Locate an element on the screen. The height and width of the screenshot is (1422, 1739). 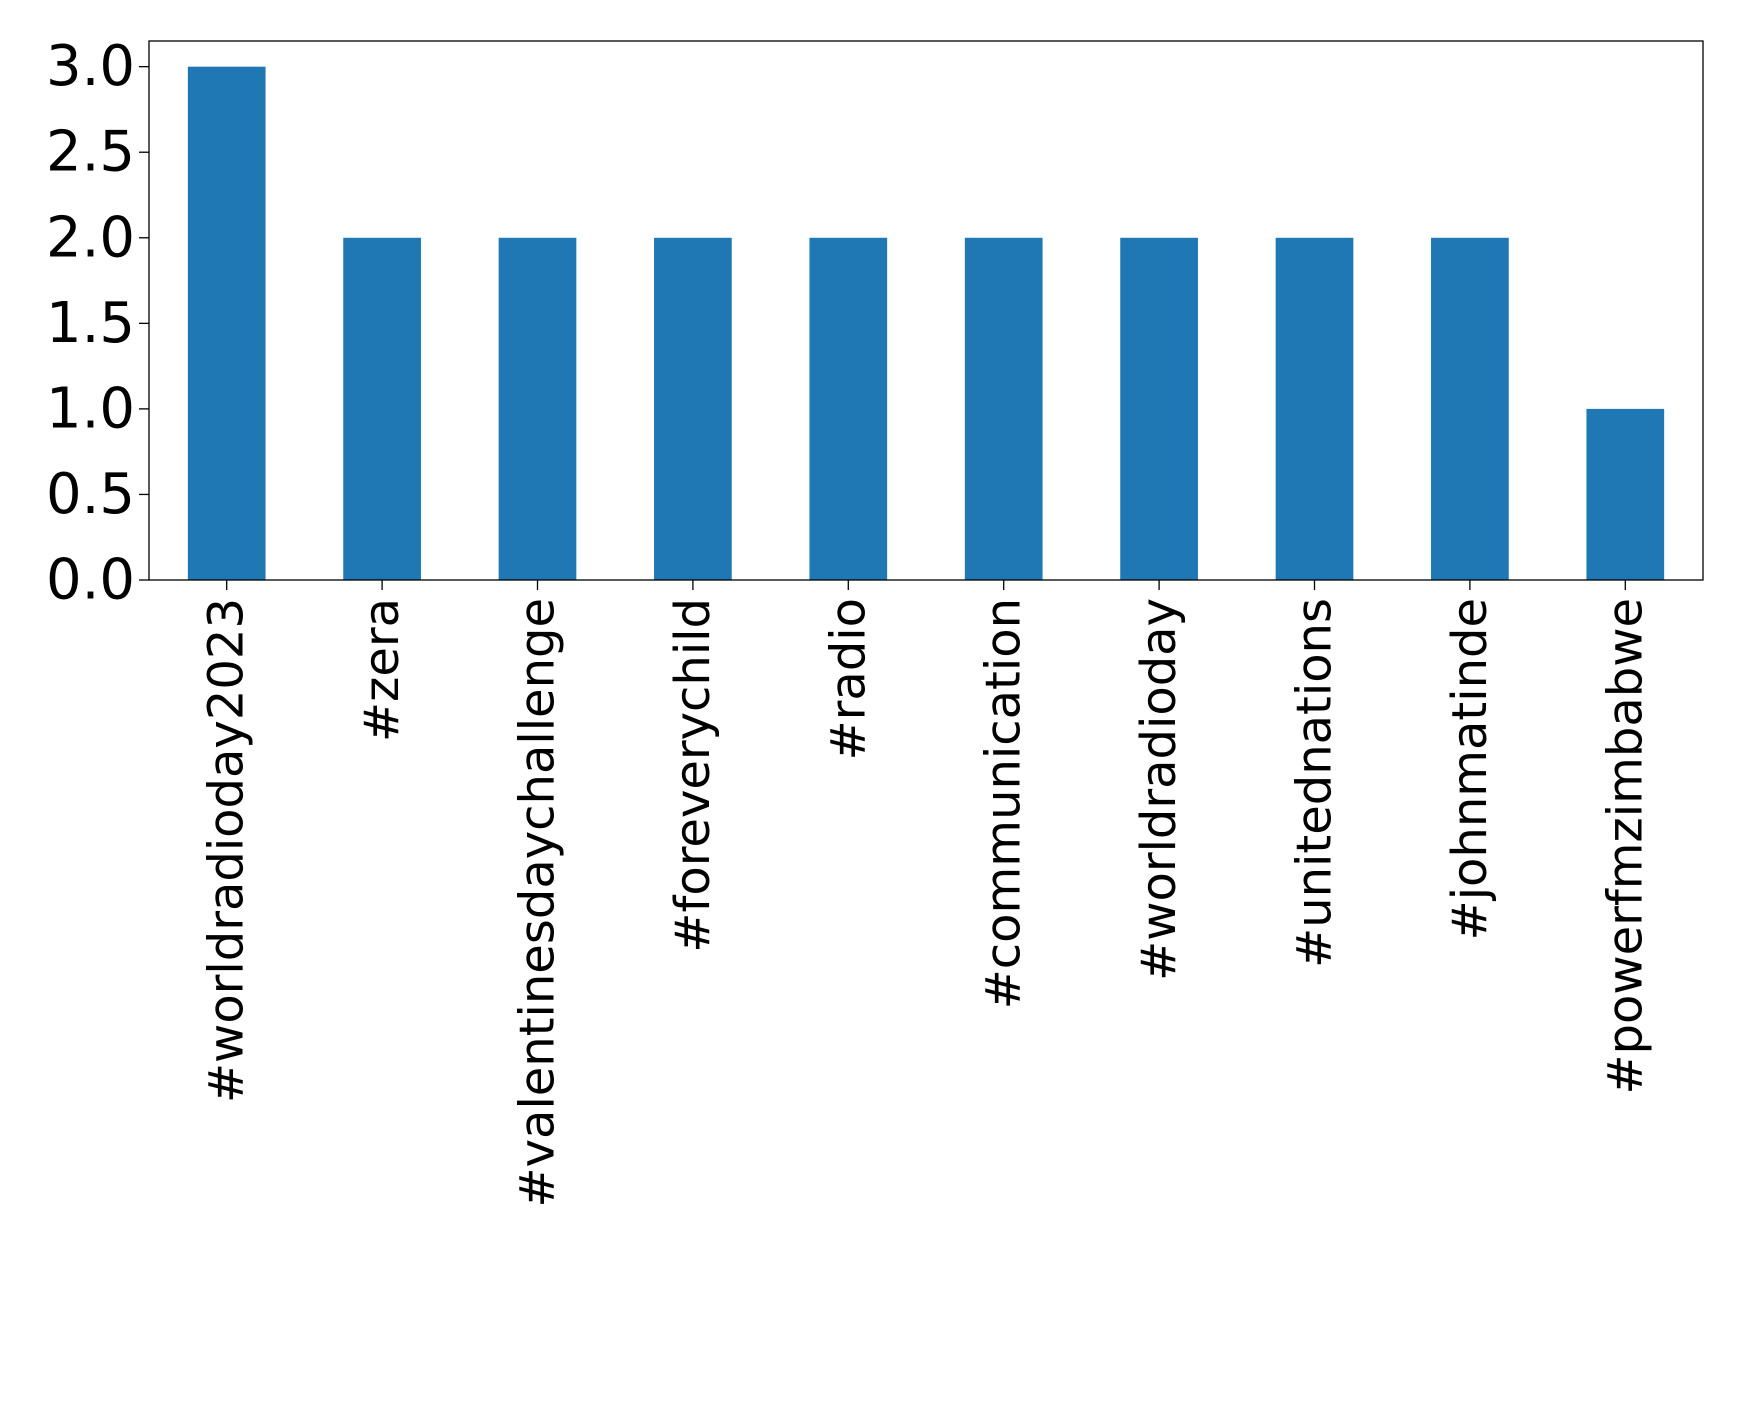
y-tick-label: 2.0 is located at coordinates (90, 237).